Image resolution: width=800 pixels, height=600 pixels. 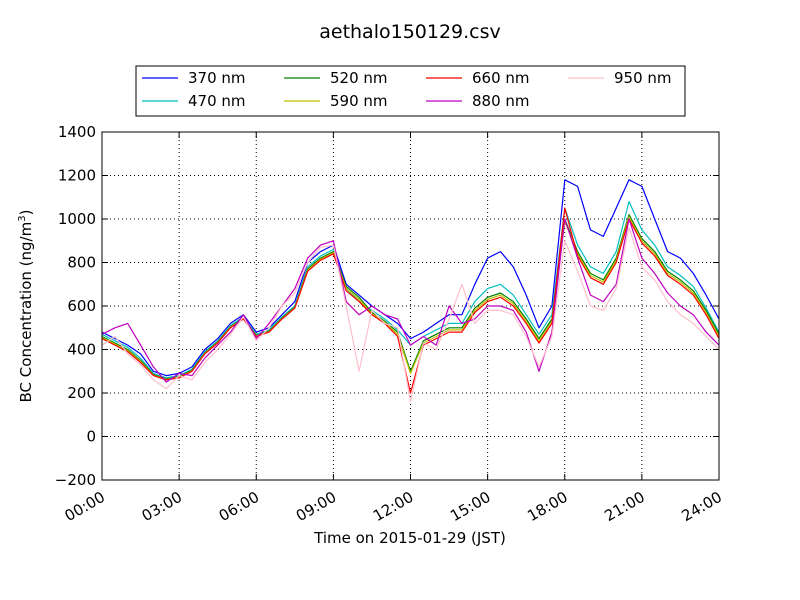 I want to click on x-tick-label: 00:00, so click(x=85, y=506).